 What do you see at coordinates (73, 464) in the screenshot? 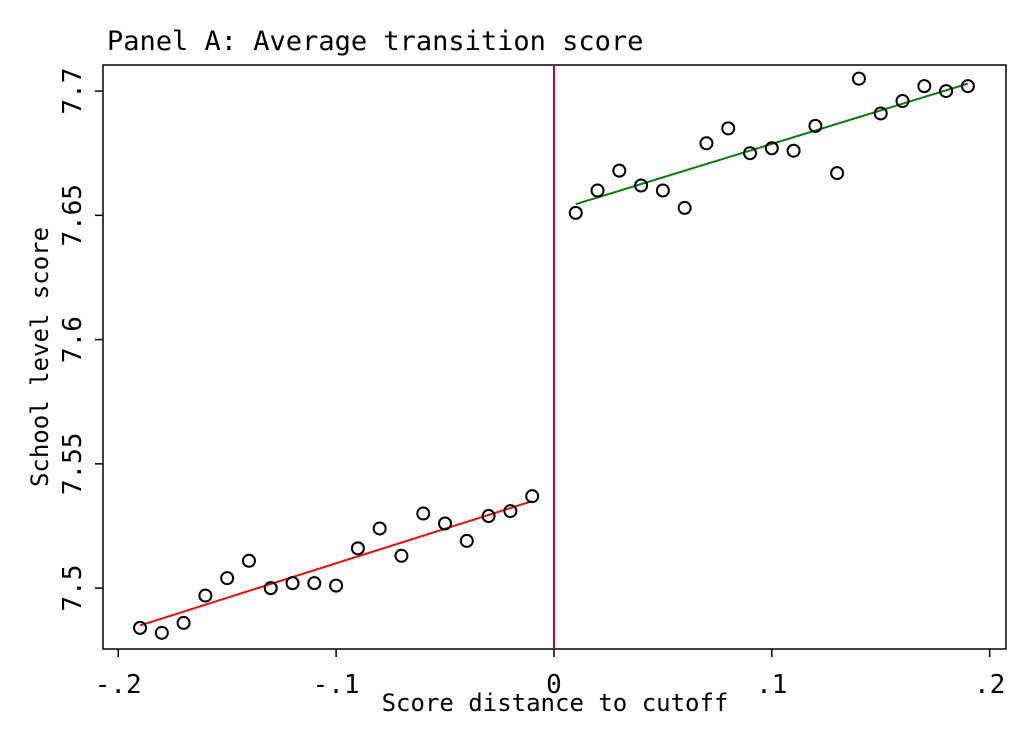
I see `y-tick-label: 7.55` at bounding box center [73, 464].